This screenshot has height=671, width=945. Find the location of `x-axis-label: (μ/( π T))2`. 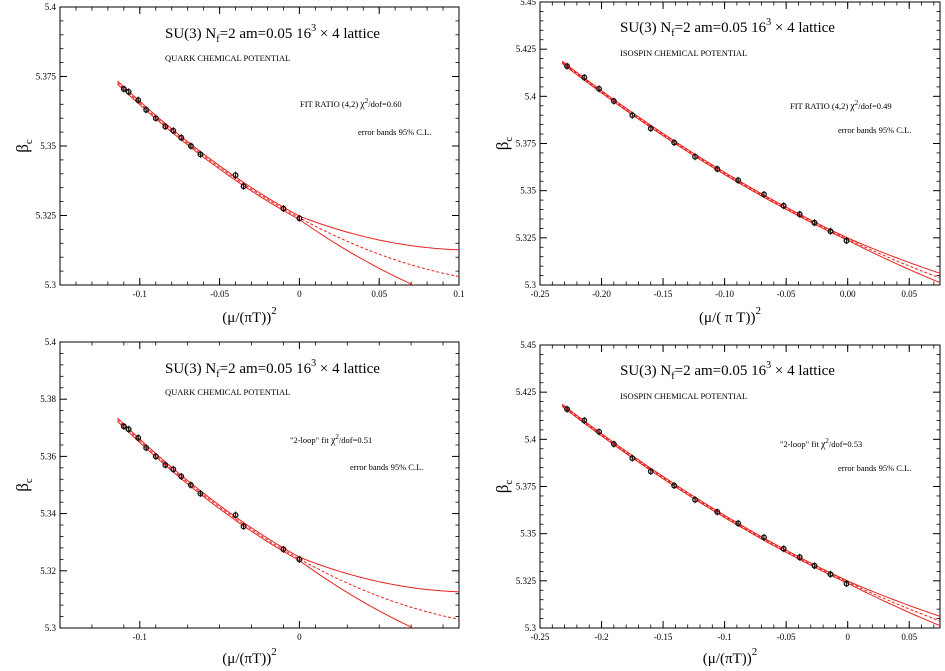

x-axis-label: (μ/( π T))2 is located at coordinates (730, 315).